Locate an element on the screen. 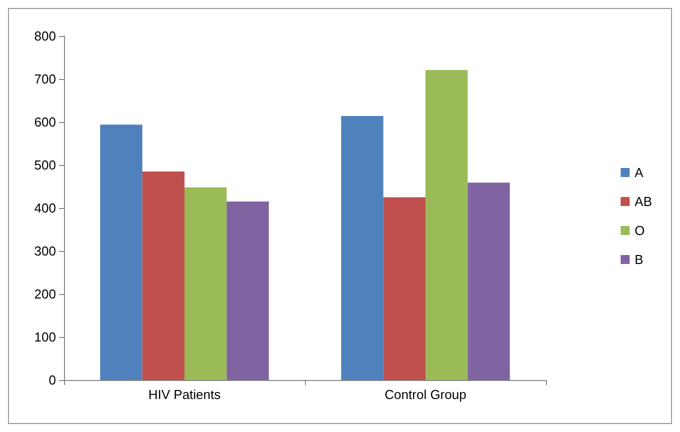 The height and width of the screenshot is (432, 680). y-tick-label: 600 is located at coordinates (45, 122).